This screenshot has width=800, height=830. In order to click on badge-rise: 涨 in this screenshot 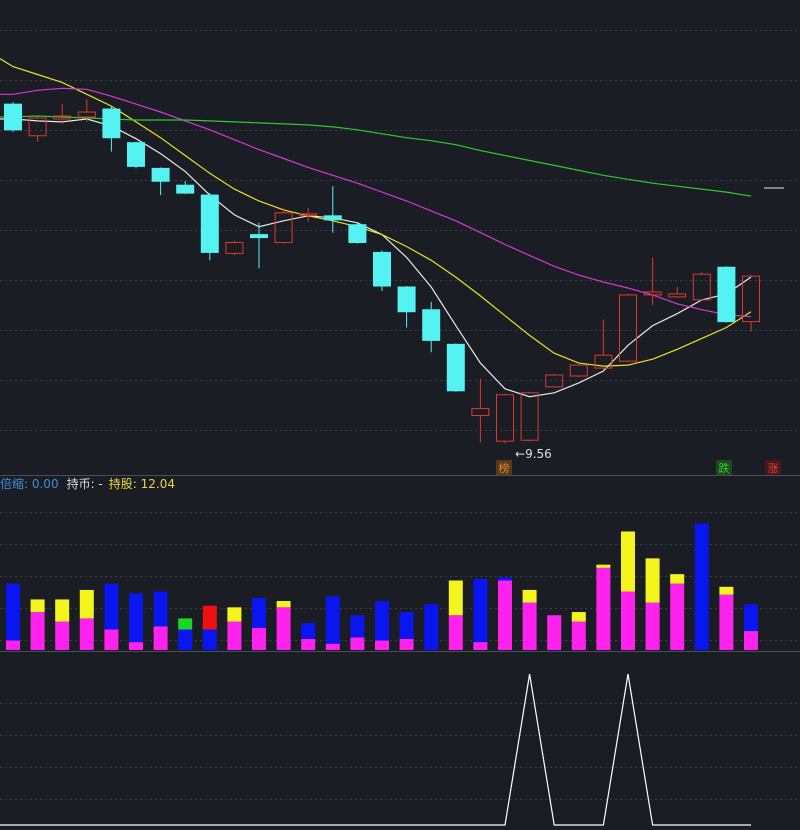, I will do `click(773, 467)`.